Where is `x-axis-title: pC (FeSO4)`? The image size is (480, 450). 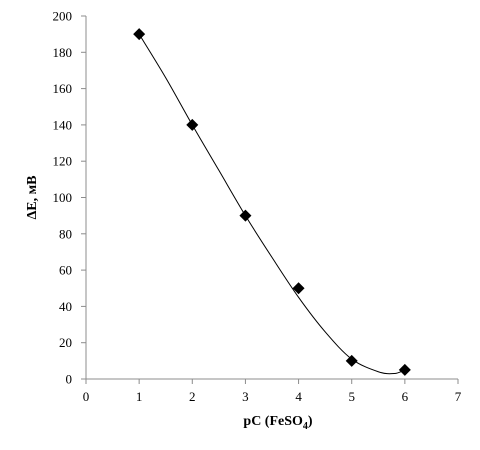 x-axis-title: pC (FeSO4) is located at coordinates (278, 423).